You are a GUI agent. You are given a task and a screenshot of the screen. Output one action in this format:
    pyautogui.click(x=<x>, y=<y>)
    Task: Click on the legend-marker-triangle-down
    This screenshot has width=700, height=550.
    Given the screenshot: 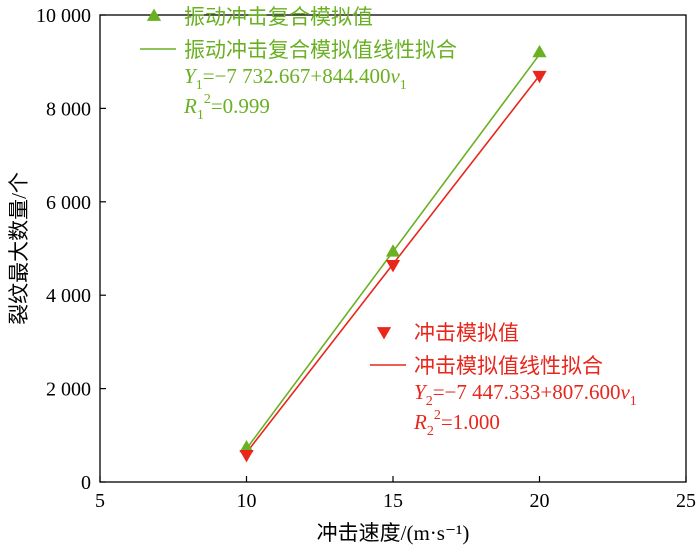 What is the action you would take?
    pyautogui.click(x=384, y=333)
    